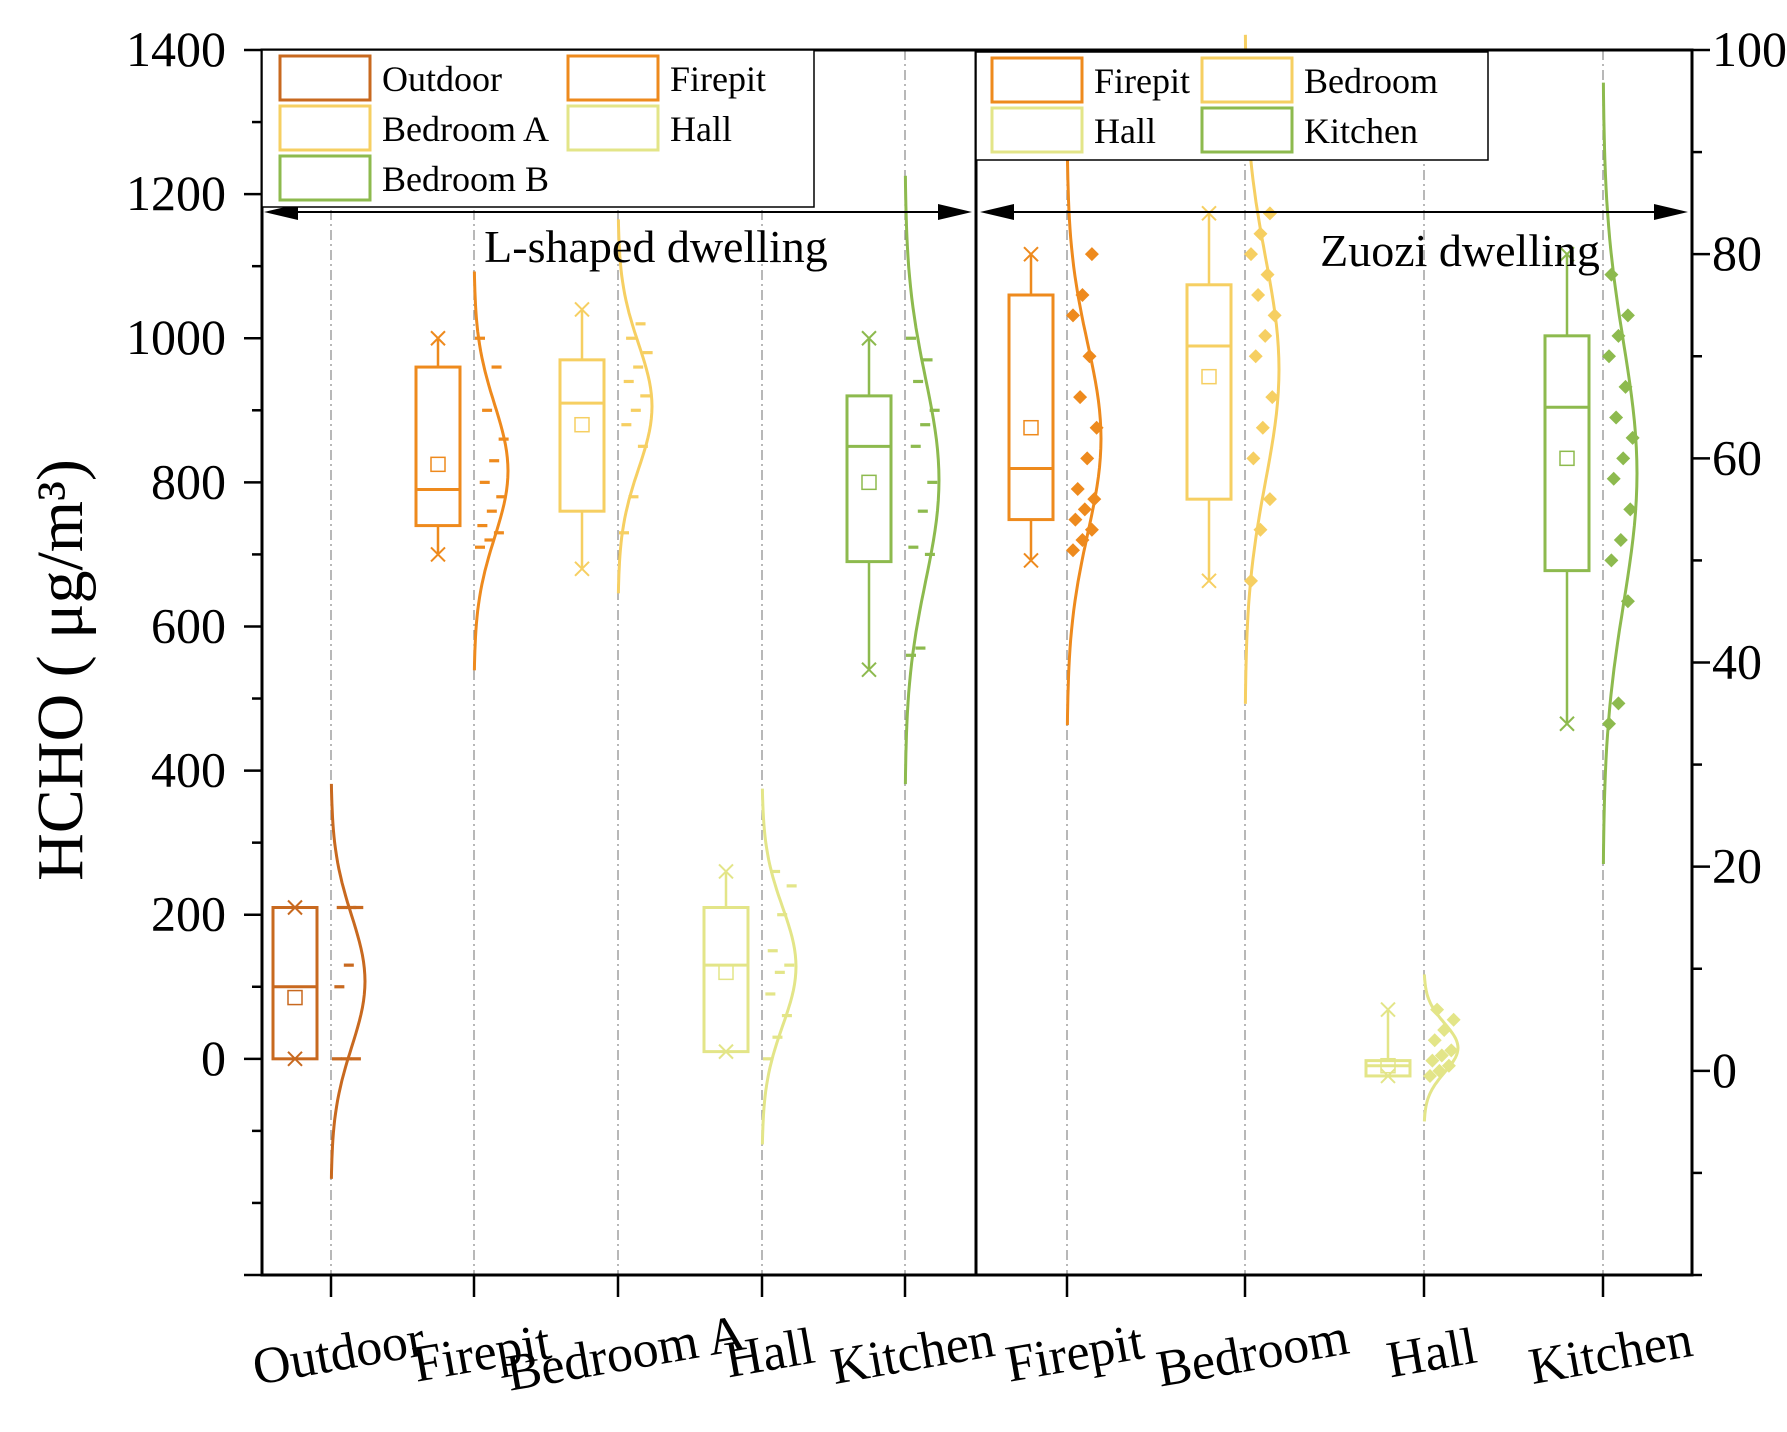 The image size is (1787, 1432). I want to click on legend-label: Bedroom B, so click(465, 179).